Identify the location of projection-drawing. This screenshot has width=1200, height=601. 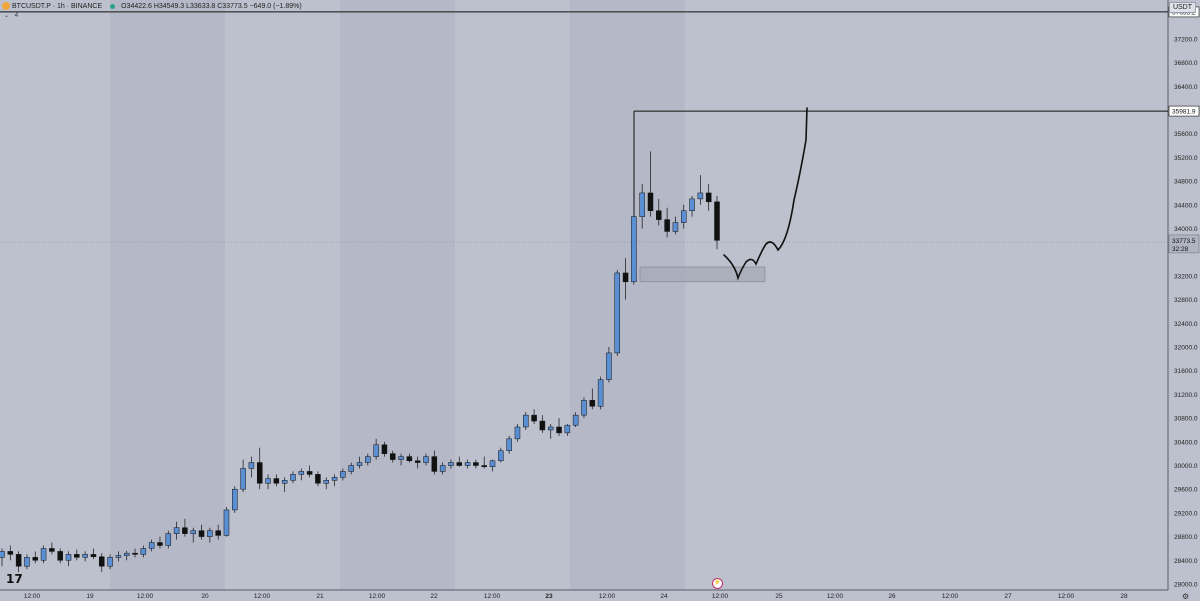
(765, 194).